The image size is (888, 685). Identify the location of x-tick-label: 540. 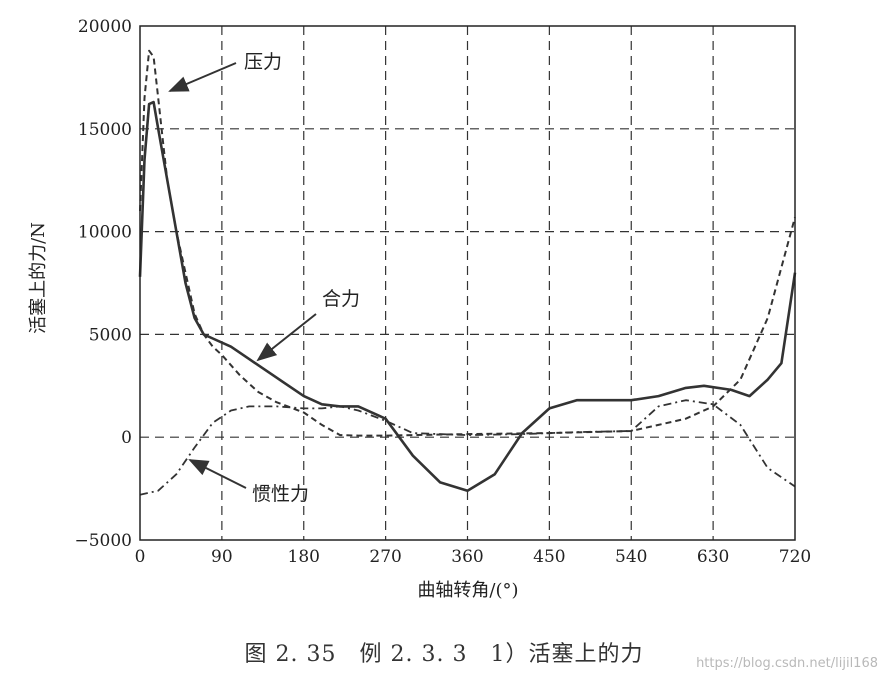
(631, 557).